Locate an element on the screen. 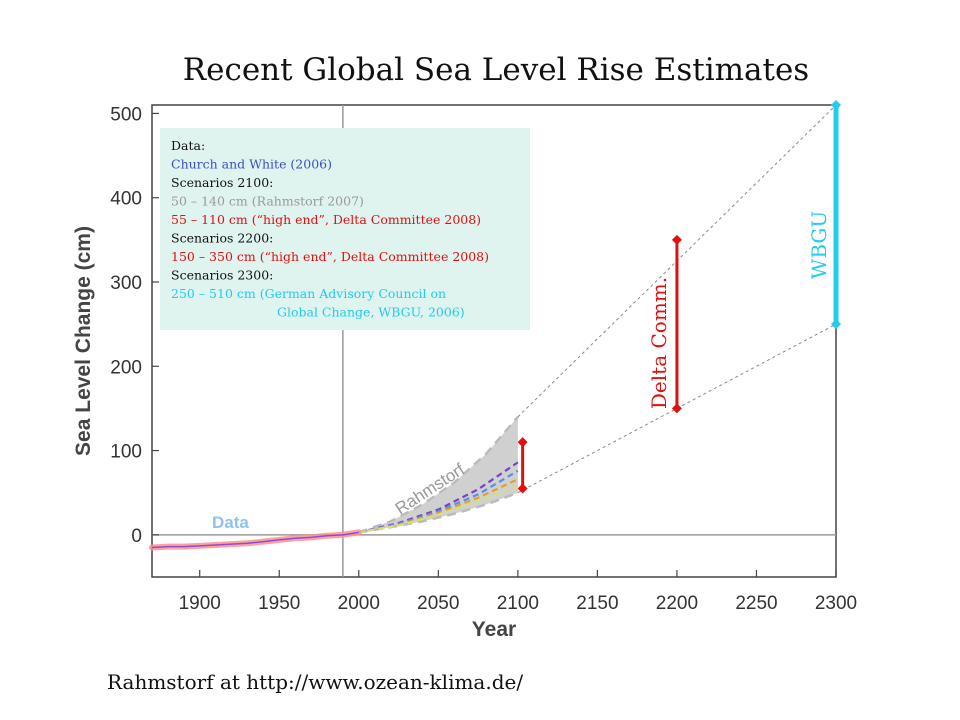  legend-entry: Data: is located at coordinates (188, 145).